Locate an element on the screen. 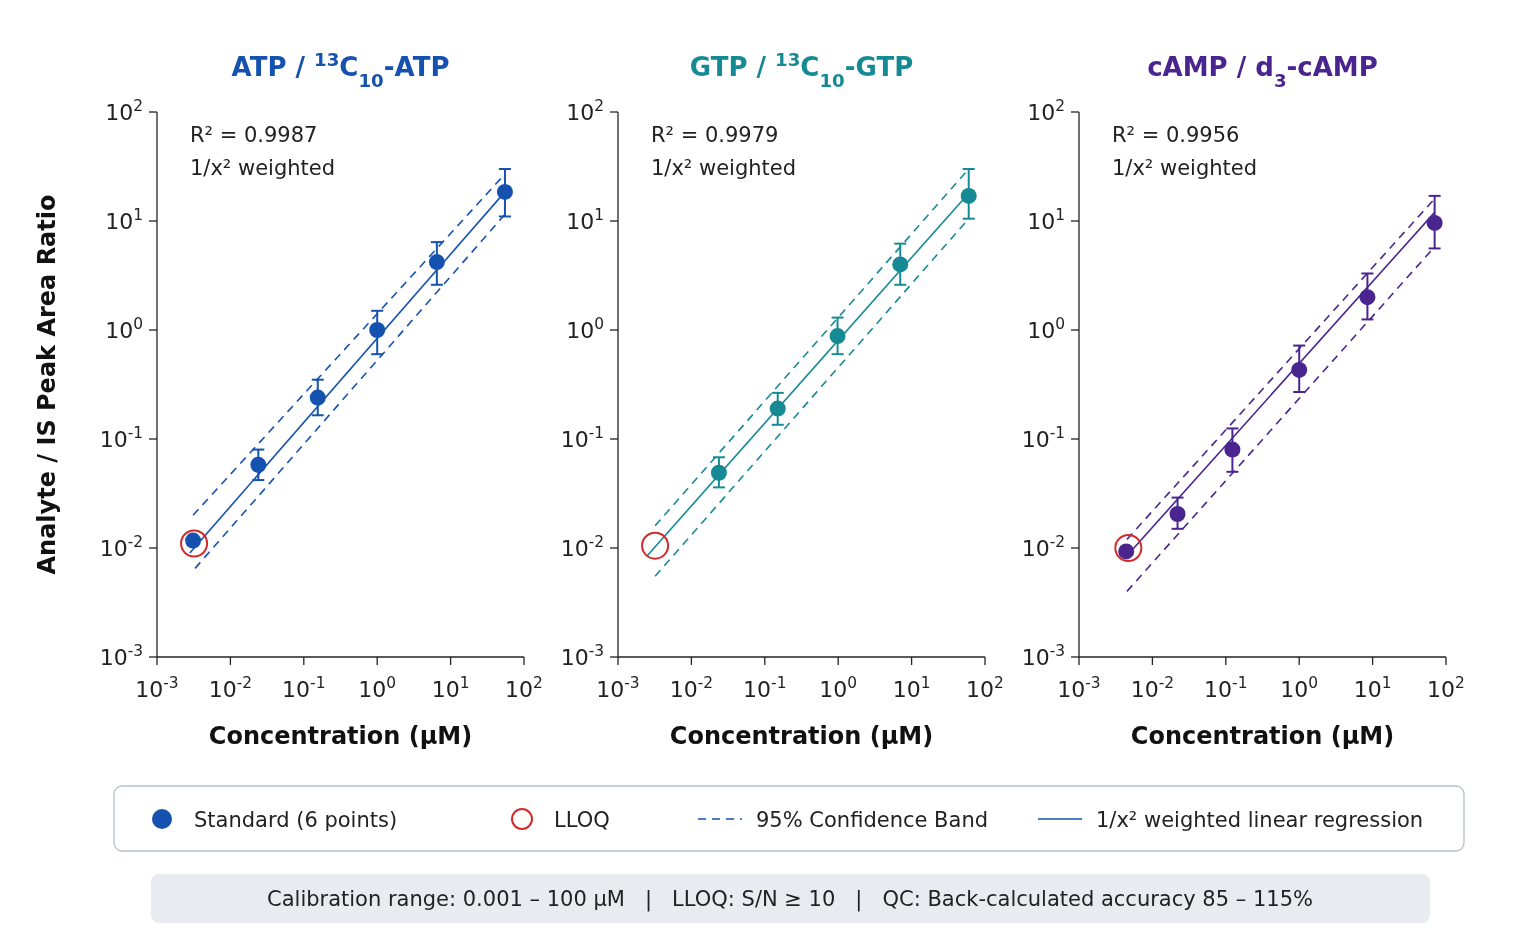 The image size is (1536, 945). annotation: R² = 0.9956 is located at coordinates (1176, 135).